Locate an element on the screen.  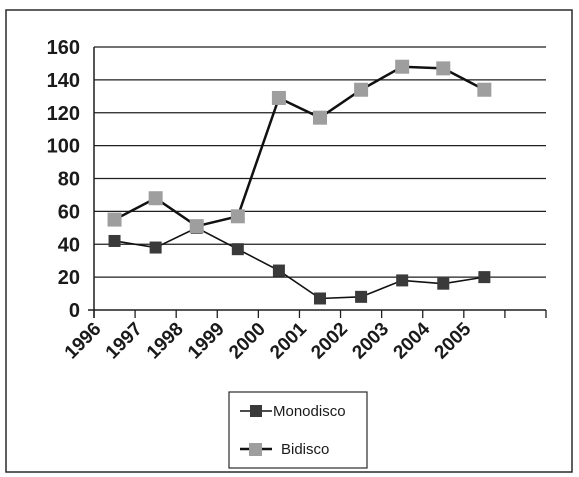
series-line-monodisco is located at coordinates (299, 263).